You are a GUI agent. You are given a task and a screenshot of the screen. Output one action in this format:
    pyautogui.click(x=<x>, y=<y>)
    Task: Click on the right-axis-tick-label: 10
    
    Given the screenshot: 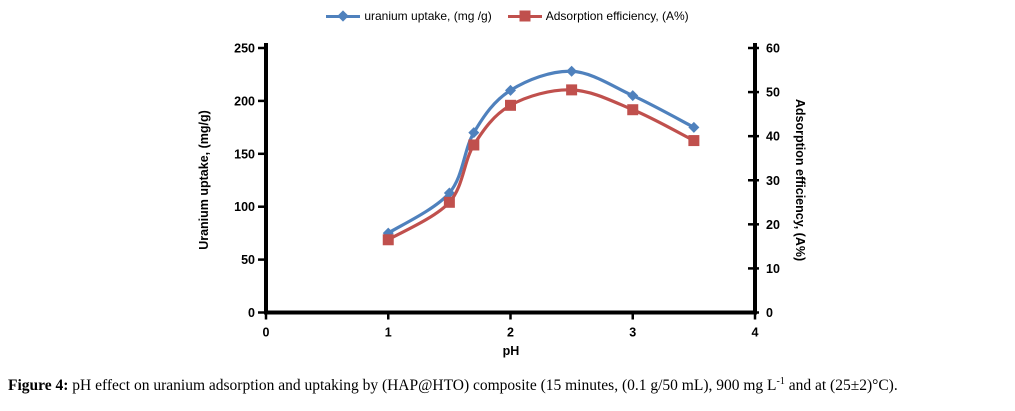 What is the action you would take?
    pyautogui.click(x=773, y=269)
    